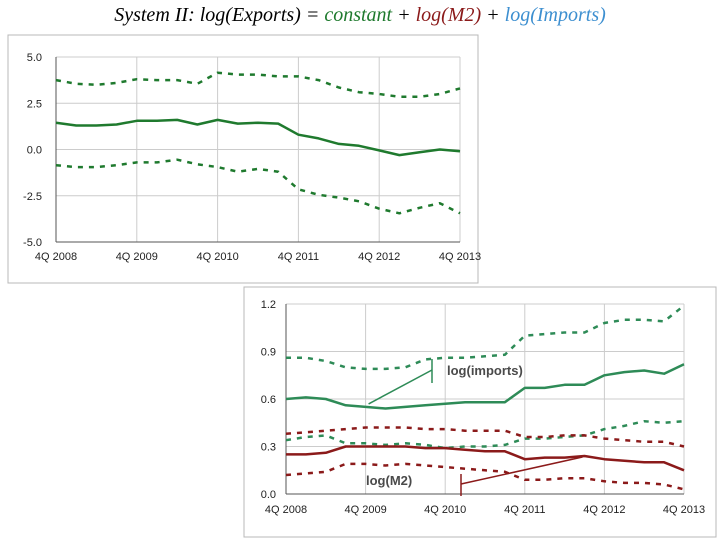 The width and height of the screenshot is (720, 540). What do you see at coordinates (268, 353) in the screenshot?
I see `chart2-y-tick-label: 0.9` at bounding box center [268, 353].